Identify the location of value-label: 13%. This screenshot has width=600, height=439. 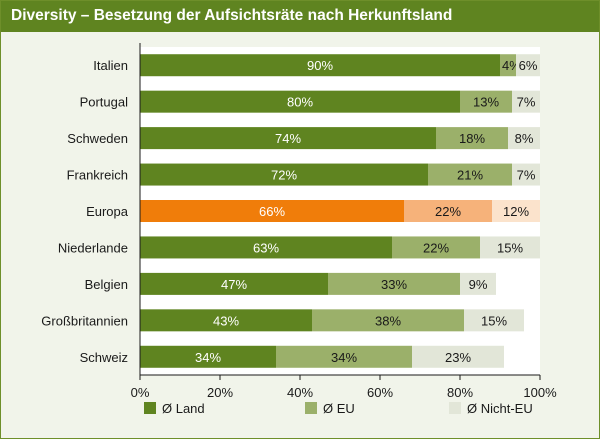
(486, 102).